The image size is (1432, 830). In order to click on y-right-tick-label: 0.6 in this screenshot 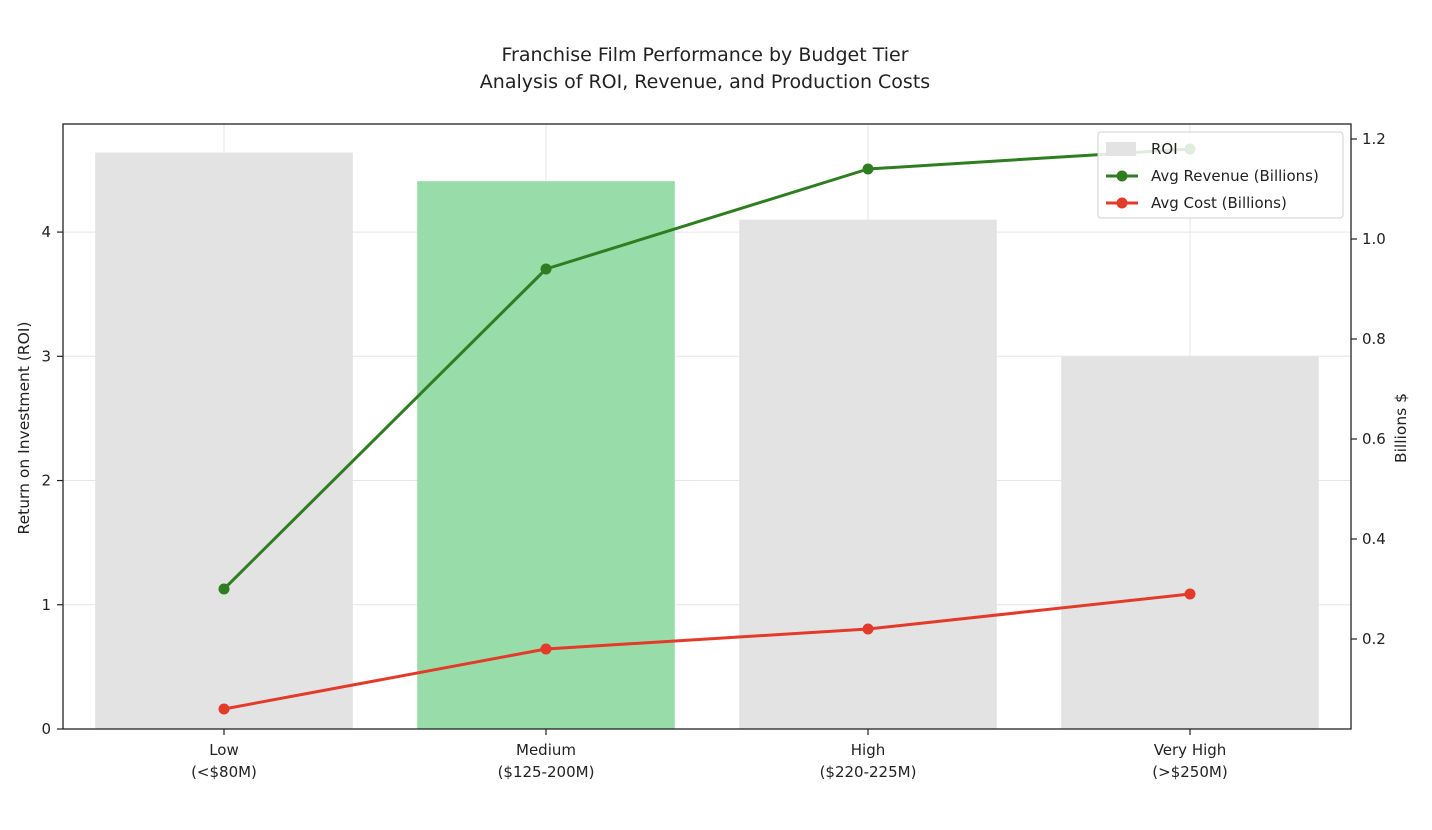, I will do `click(1374, 439)`.